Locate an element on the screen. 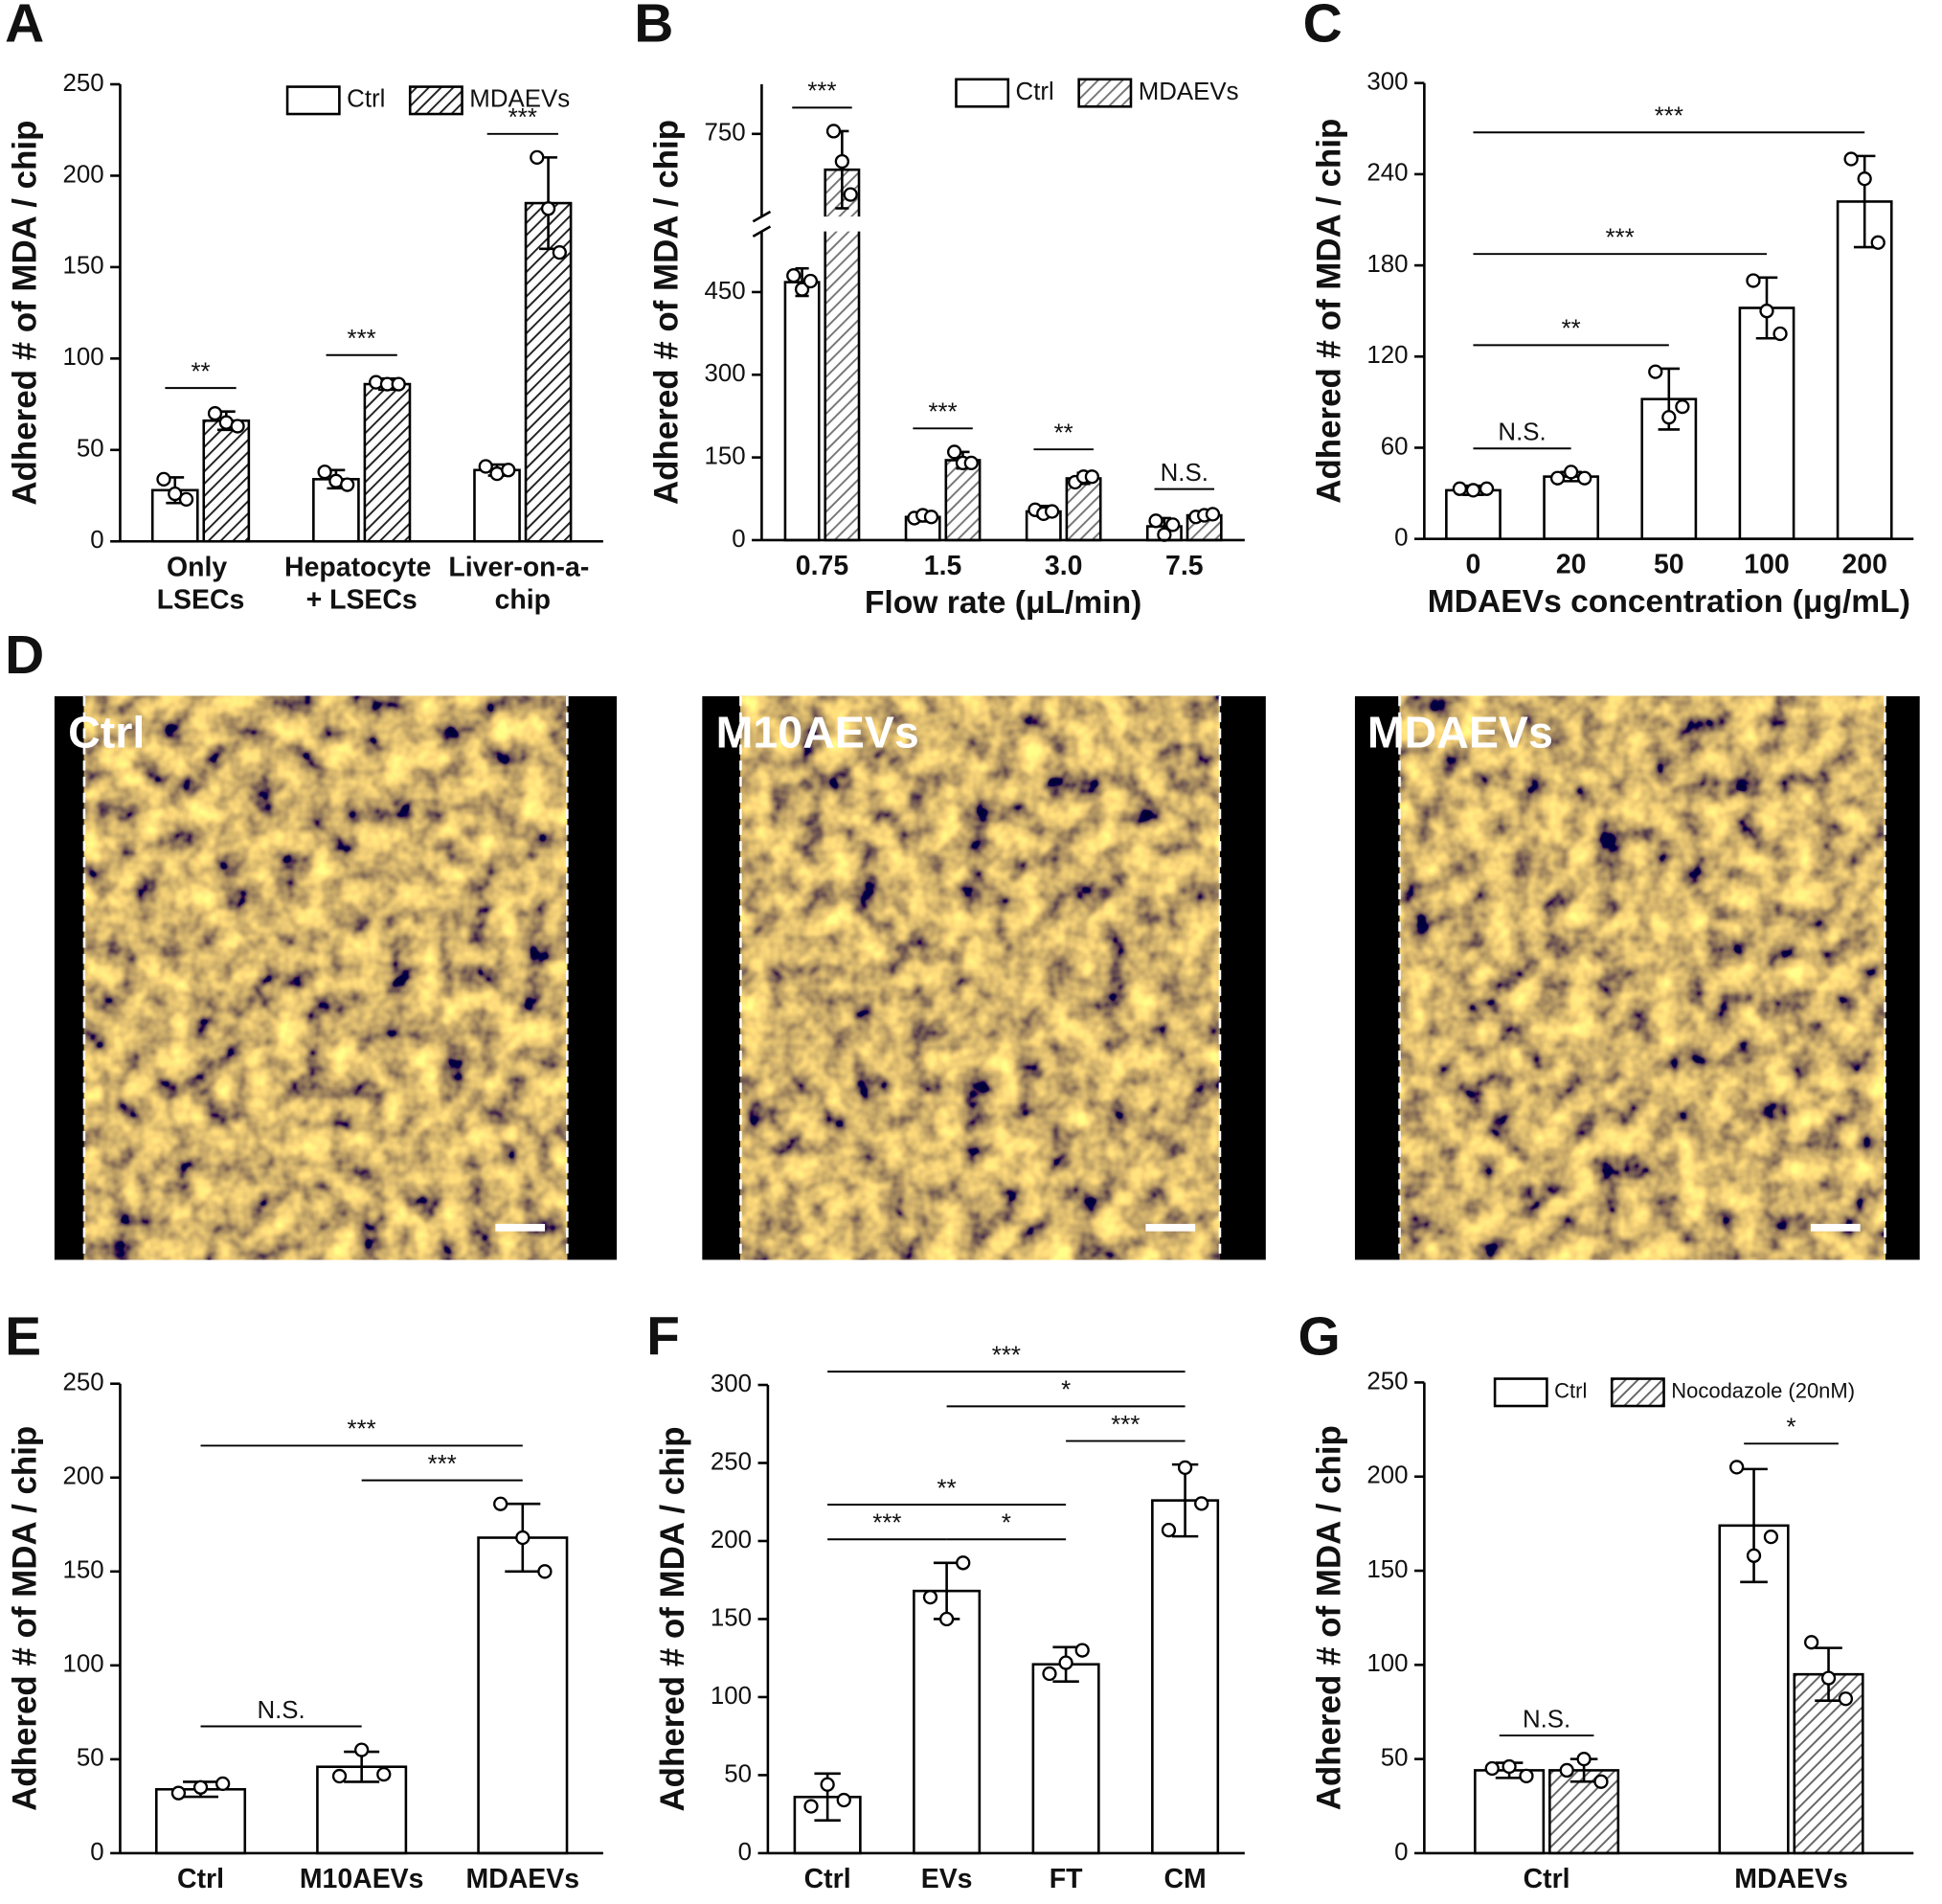 This screenshot has height=1904, width=1942. x-tick-label: 50 is located at coordinates (1669, 565).